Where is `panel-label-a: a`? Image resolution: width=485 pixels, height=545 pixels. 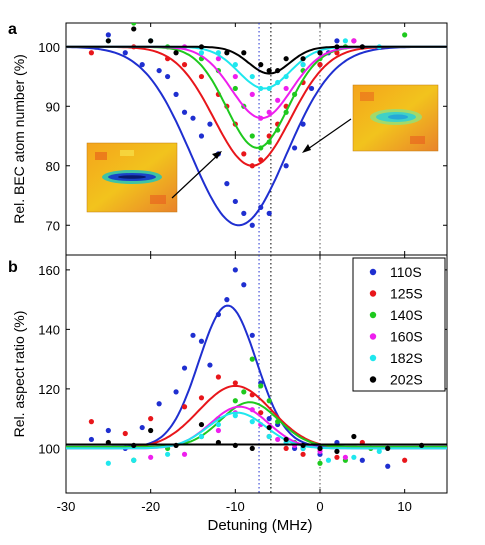
panel-label-a: a is located at coordinates (12, 29).